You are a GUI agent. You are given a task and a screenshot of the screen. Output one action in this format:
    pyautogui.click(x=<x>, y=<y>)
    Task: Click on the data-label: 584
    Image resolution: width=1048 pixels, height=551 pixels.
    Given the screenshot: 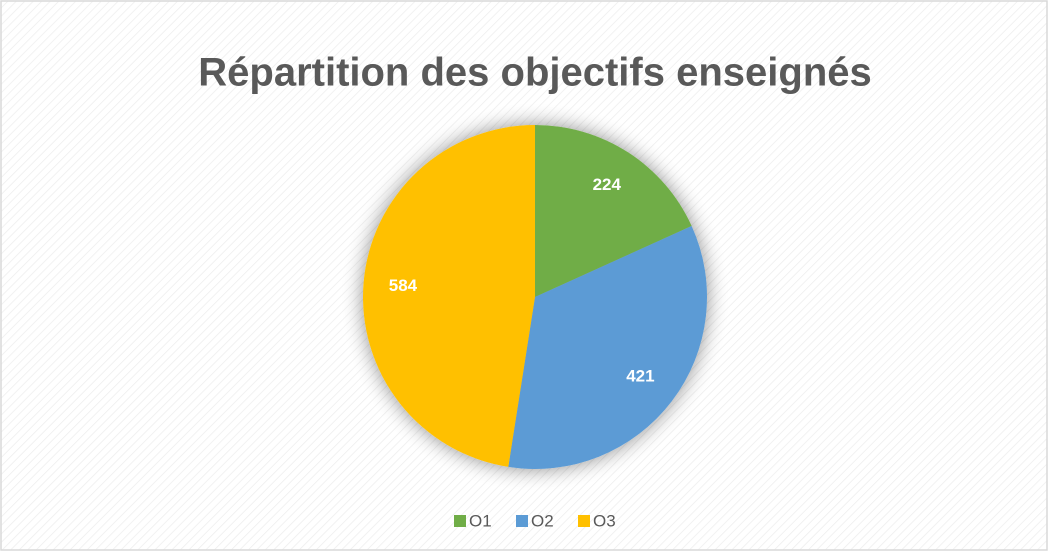 What is the action you would take?
    pyautogui.click(x=403, y=285)
    